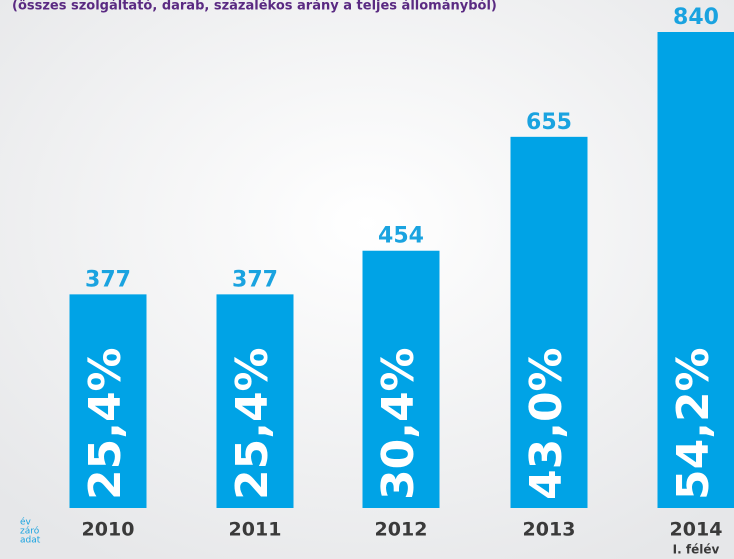 The image size is (734, 559). Describe the element at coordinates (26, 522) in the screenshot. I see `note: év` at that location.